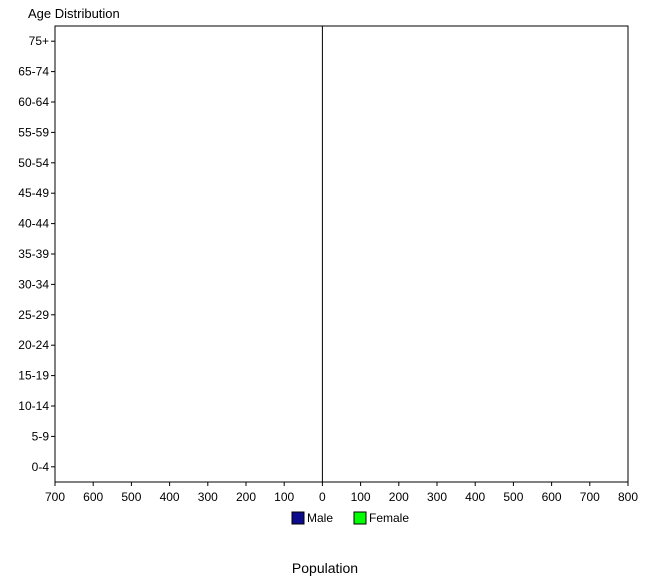 Image resolution: width=650 pixels, height=579 pixels. What do you see at coordinates (33, 345) in the screenshot?
I see `y-tick-label: 20-24` at bounding box center [33, 345].